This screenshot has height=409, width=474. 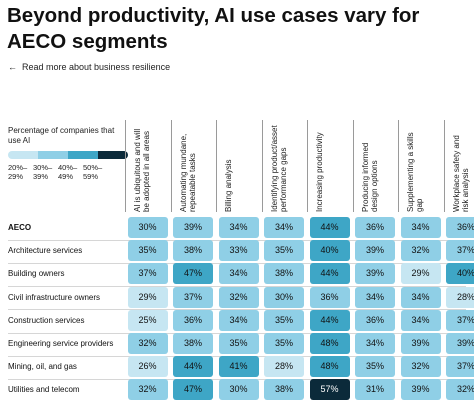 What do you see at coordinates (12, 67) in the screenshot?
I see `arrow-left-icon: ←` at bounding box center [12, 67].